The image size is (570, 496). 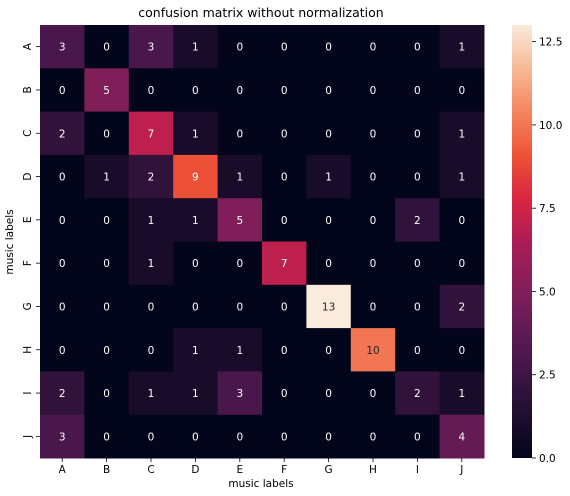 I want to click on colorbar-tick-label: 12.5, so click(x=550, y=43).